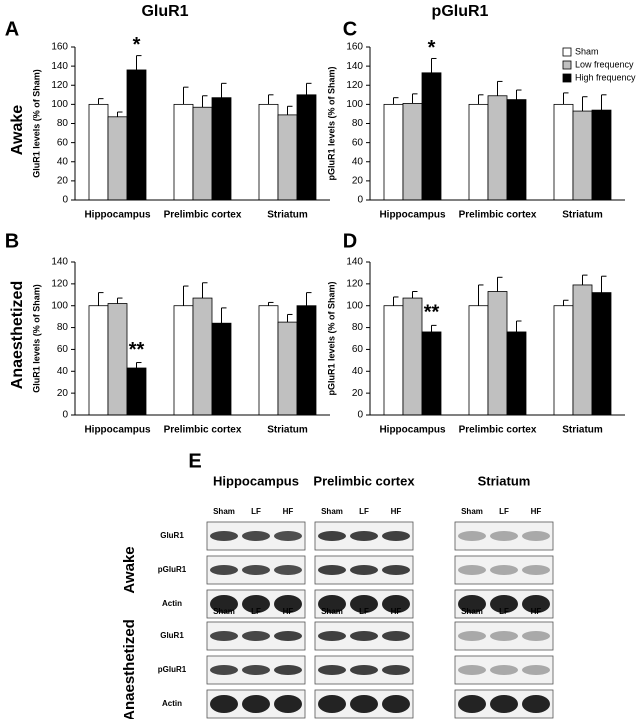  Describe the element at coordinates (605, 77) in the screenshot. I see `legend-label: High frequency` at that location.